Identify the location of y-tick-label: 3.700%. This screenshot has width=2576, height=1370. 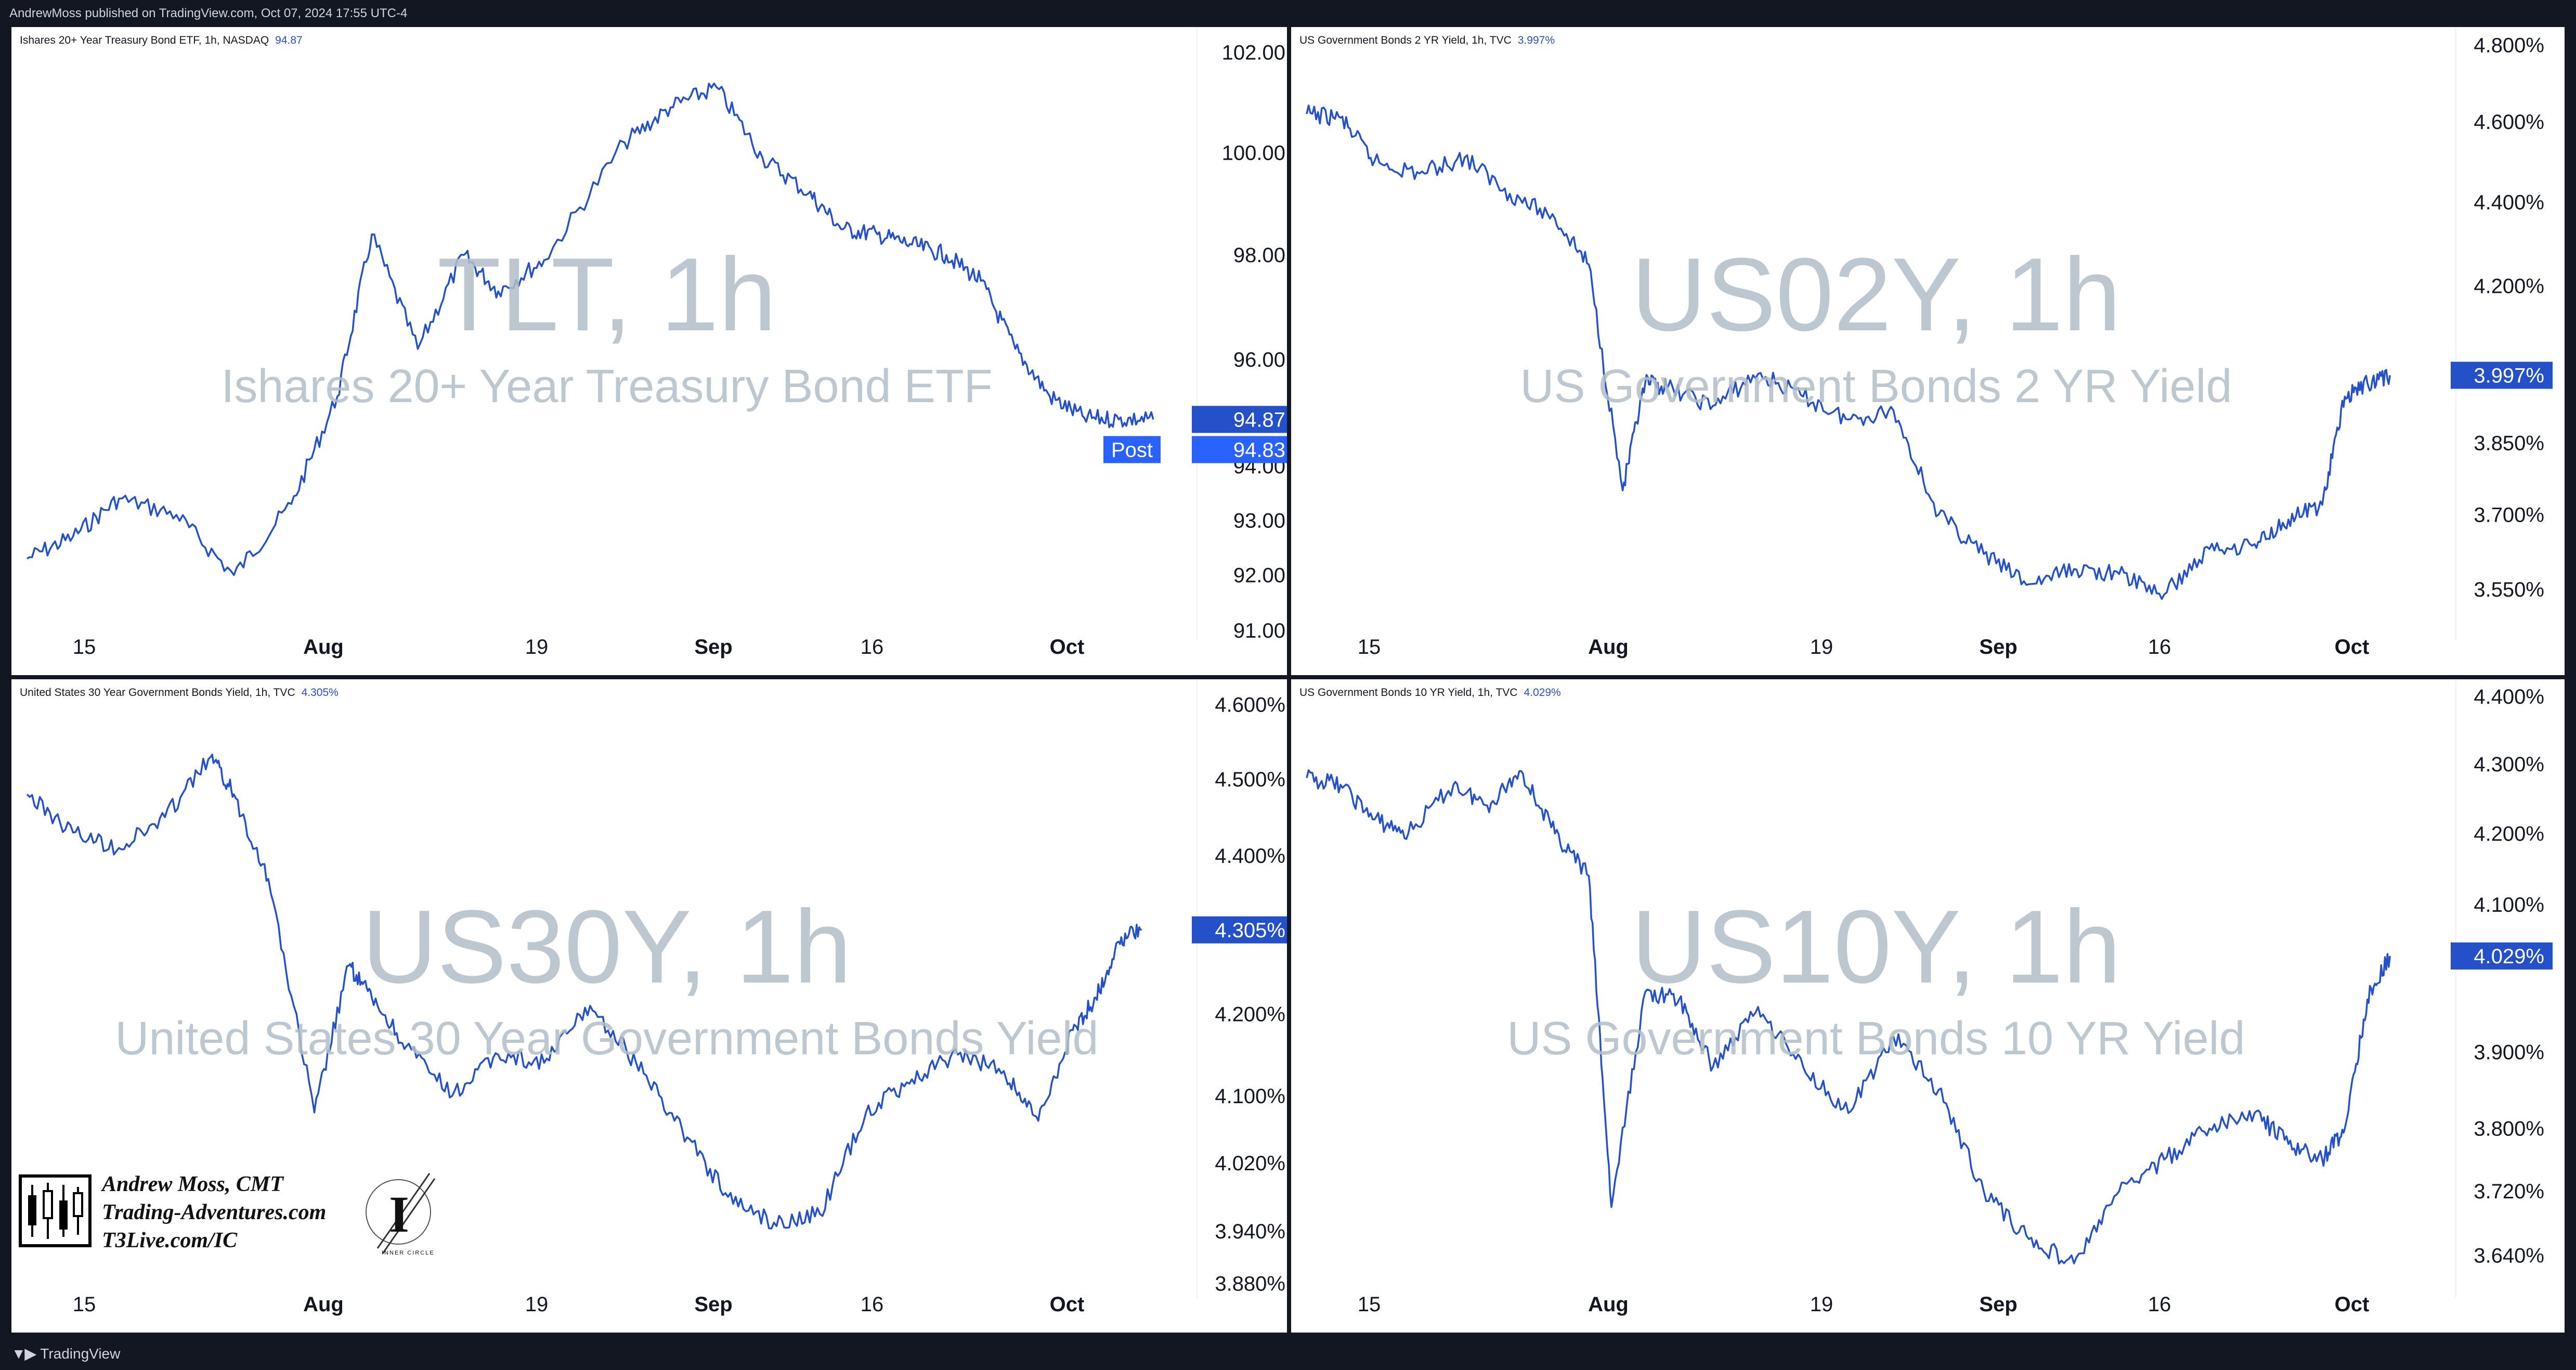
(2509, 514).